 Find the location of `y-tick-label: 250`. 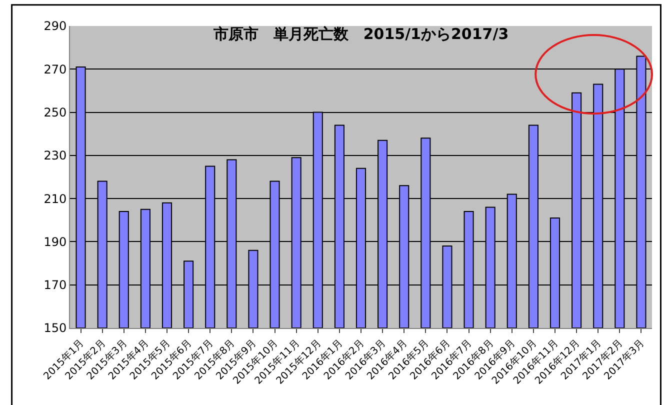

y-tick-label: 250 is located at coordinates (55, 112).